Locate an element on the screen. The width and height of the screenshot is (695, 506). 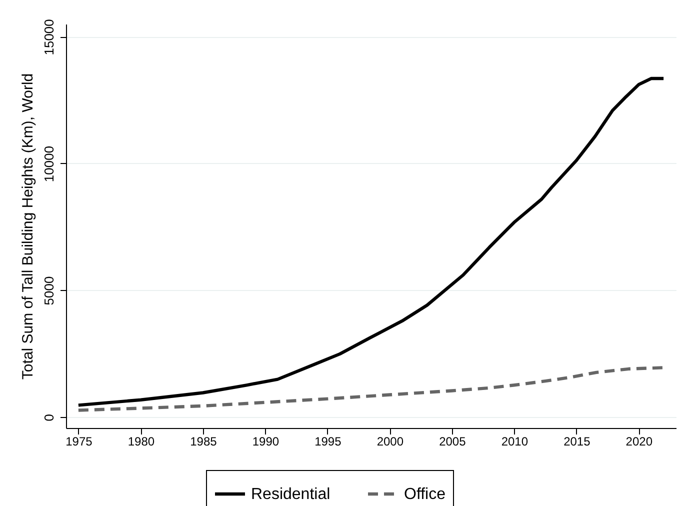
y-axis-title: Total Sum of Tall Building Heights (Km), World is located at coordinates (28, 226).